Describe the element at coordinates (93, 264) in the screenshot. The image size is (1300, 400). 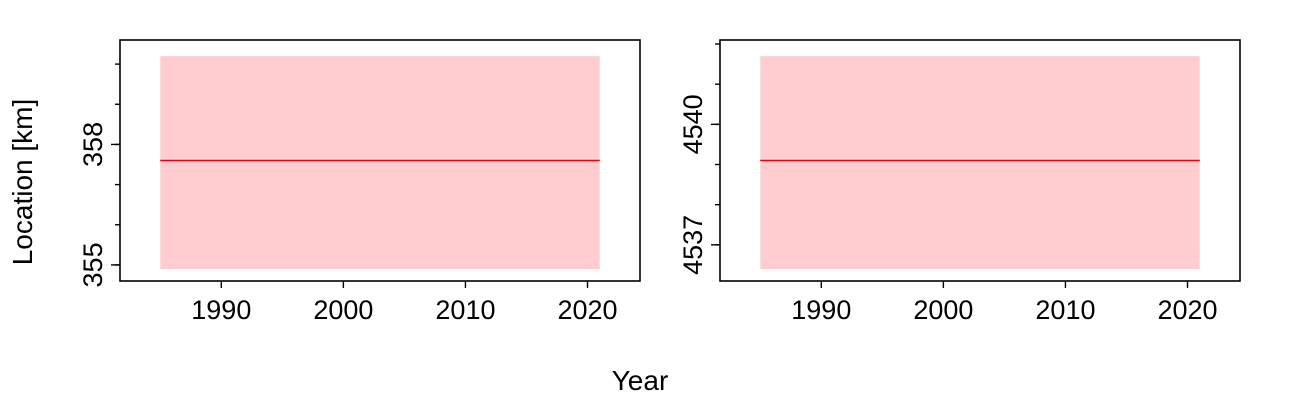
I see `y-tick-label: 355` at that location.